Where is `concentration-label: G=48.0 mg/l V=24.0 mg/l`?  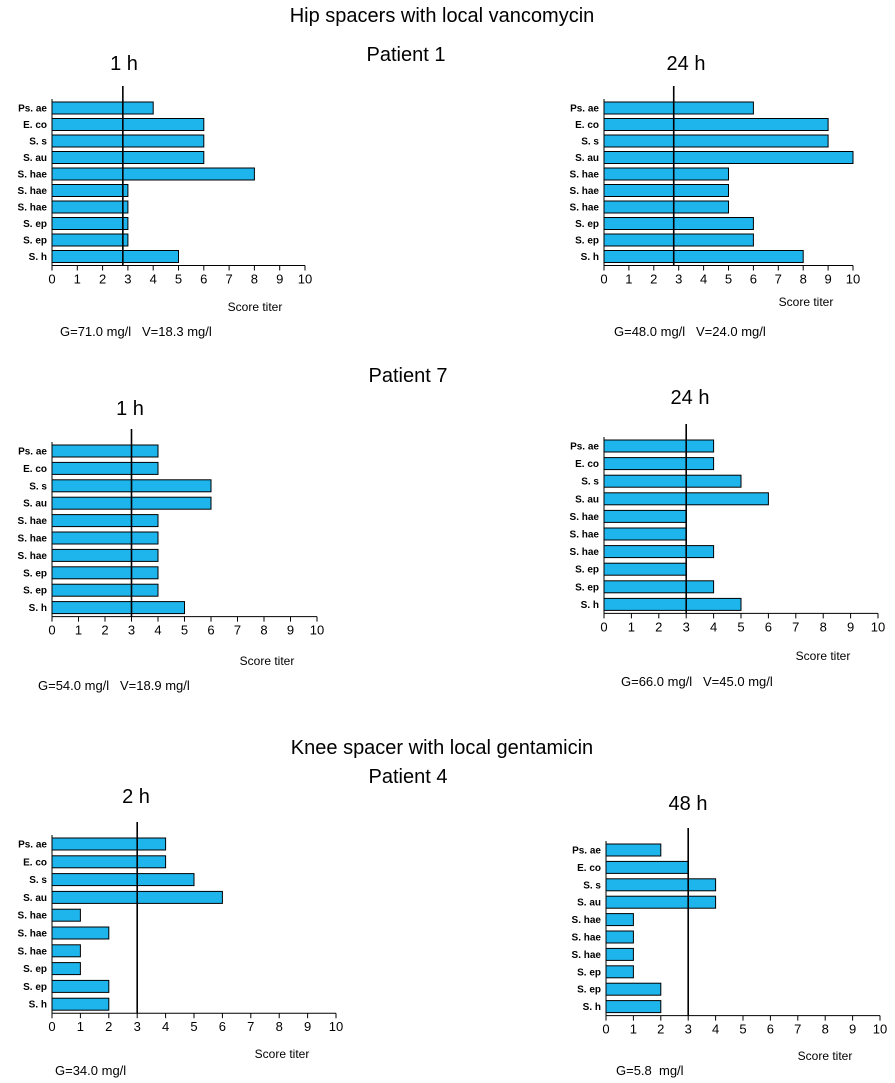
concentration-label: G=48.0 mg/l V=24.0 mg/l is located at coordinates (690, 331).